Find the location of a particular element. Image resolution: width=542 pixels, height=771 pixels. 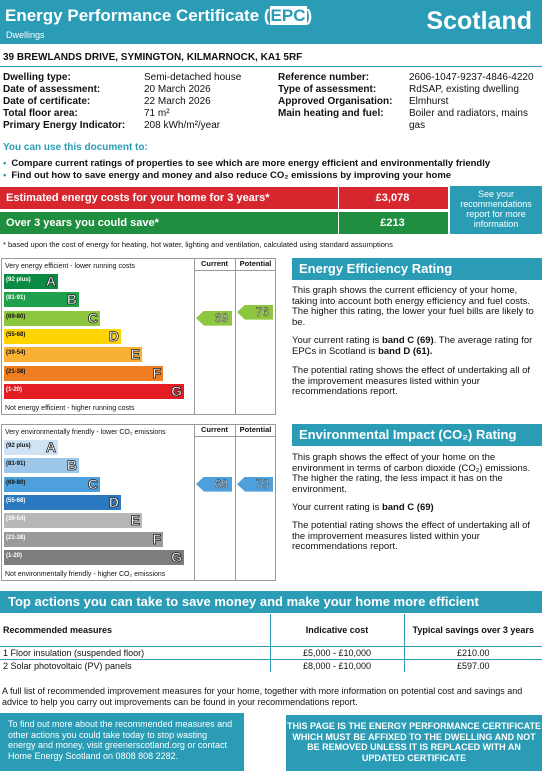

measure-savings: £210.00 is located at coordinates (472, 652).